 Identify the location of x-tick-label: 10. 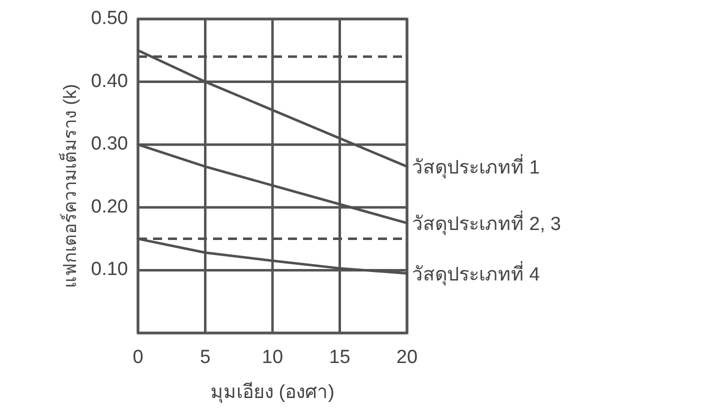
(273, 357).